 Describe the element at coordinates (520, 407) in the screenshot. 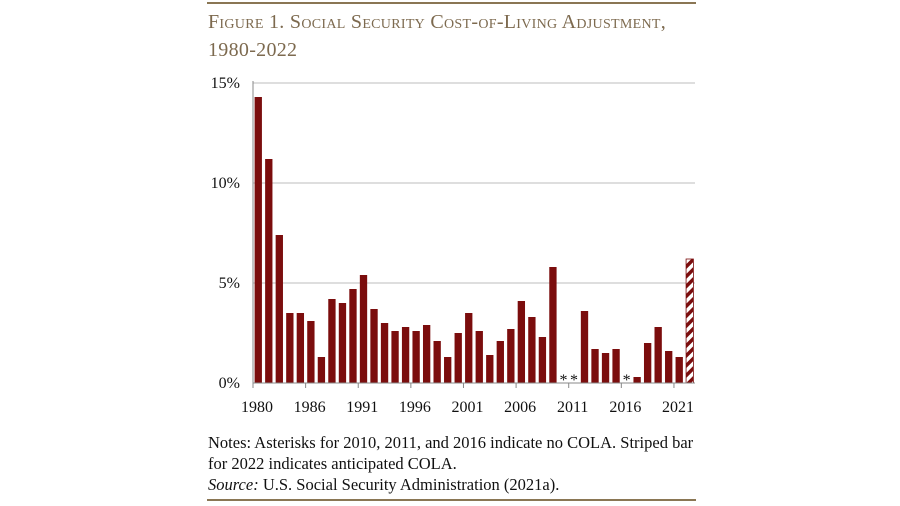

I see `x-tick-label: 2006` at that location.